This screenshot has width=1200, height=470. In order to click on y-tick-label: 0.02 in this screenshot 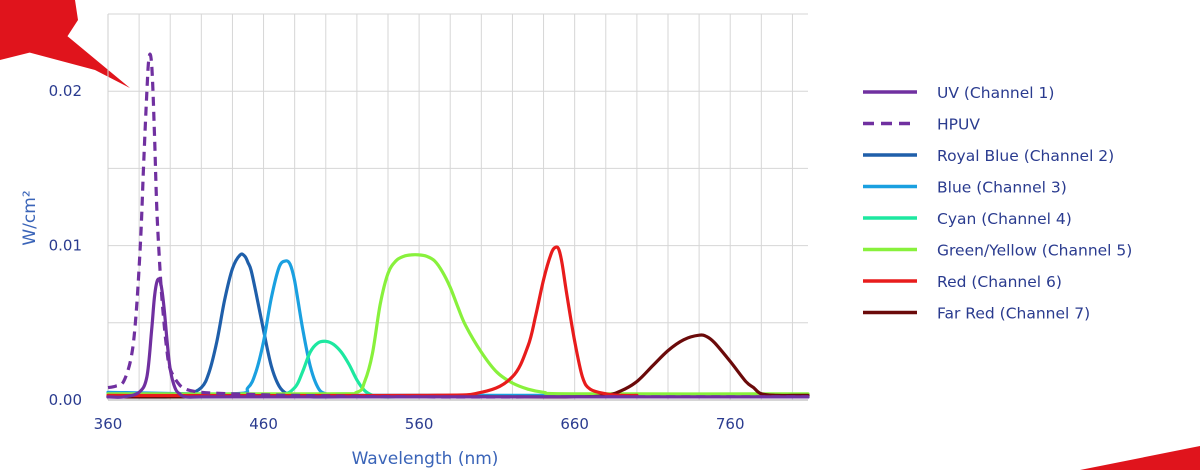, I will do `click(65, 91)`.